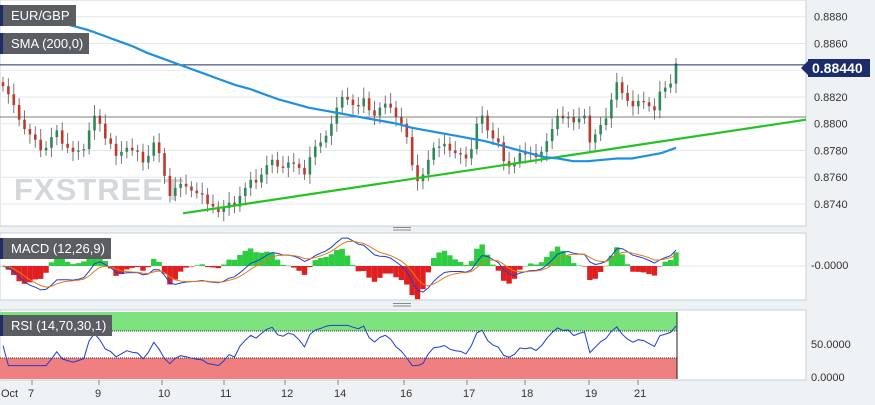 The image size is (875, 405). I want to click on y-tick-label: 0.8880, so click(831, 18).